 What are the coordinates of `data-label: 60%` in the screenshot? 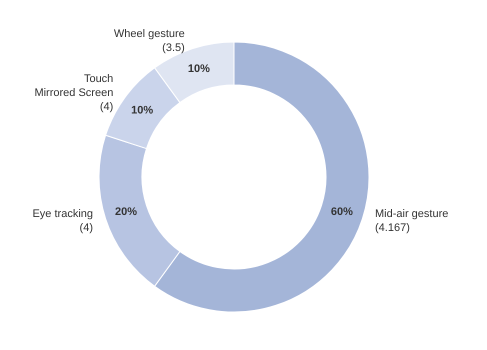 It's located at (342, 212).